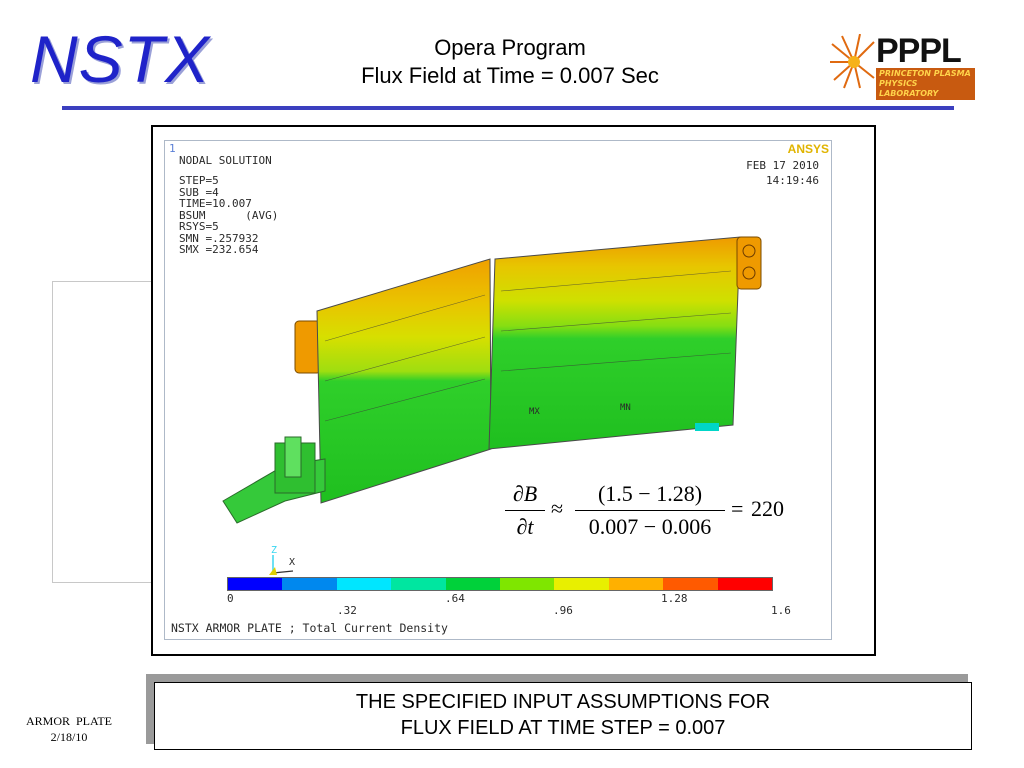  I want to click on plot-date: FEB 17 2010, so click(782, 165).